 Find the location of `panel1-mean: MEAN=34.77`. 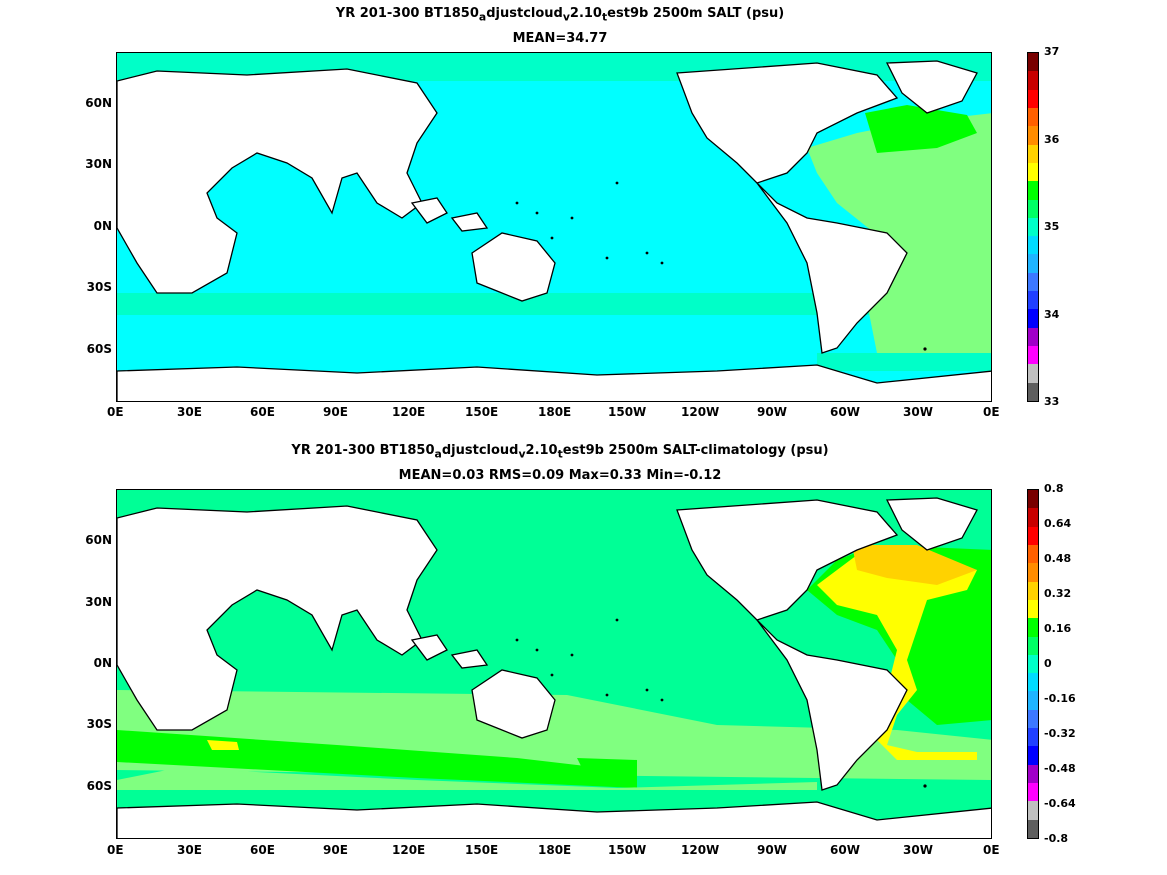

panel1-mean: MEAN=34.77 is located at coordinates (560, 38).